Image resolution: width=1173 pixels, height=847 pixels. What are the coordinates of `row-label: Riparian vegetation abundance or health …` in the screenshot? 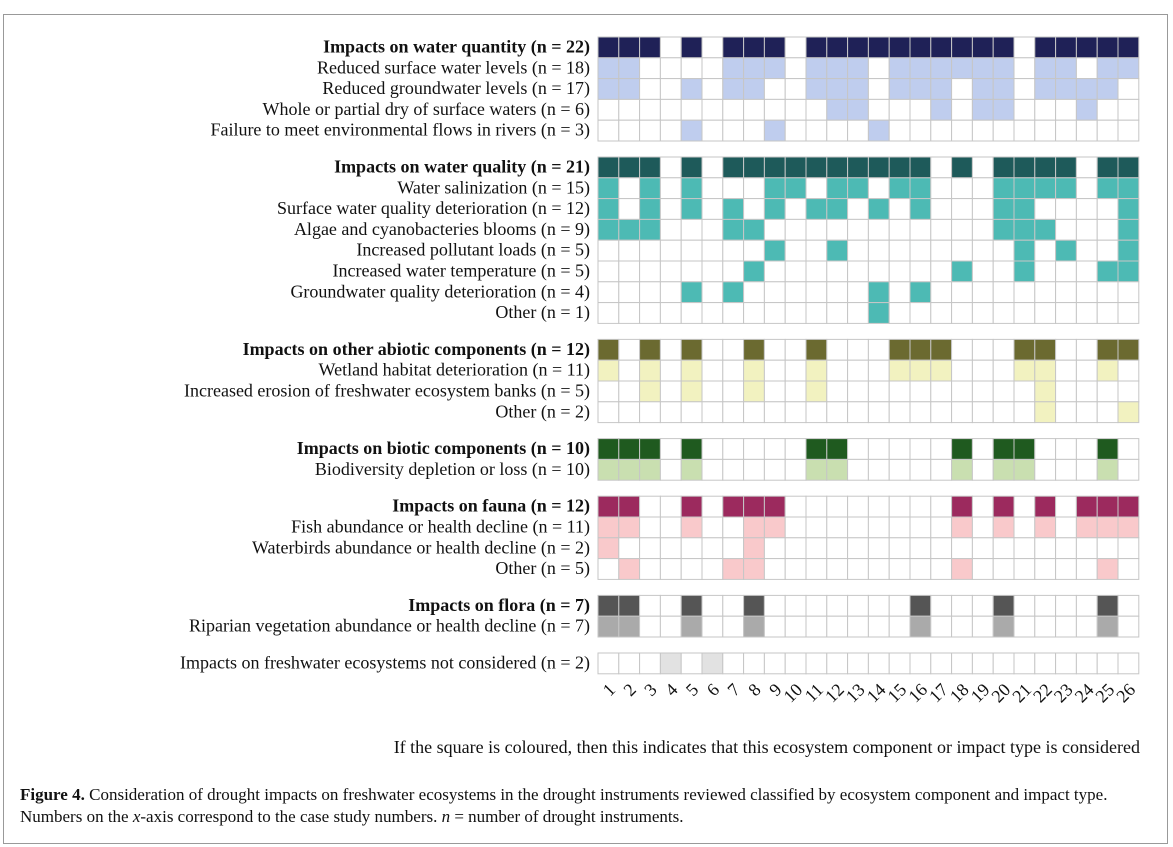 It's located at (389, 626).